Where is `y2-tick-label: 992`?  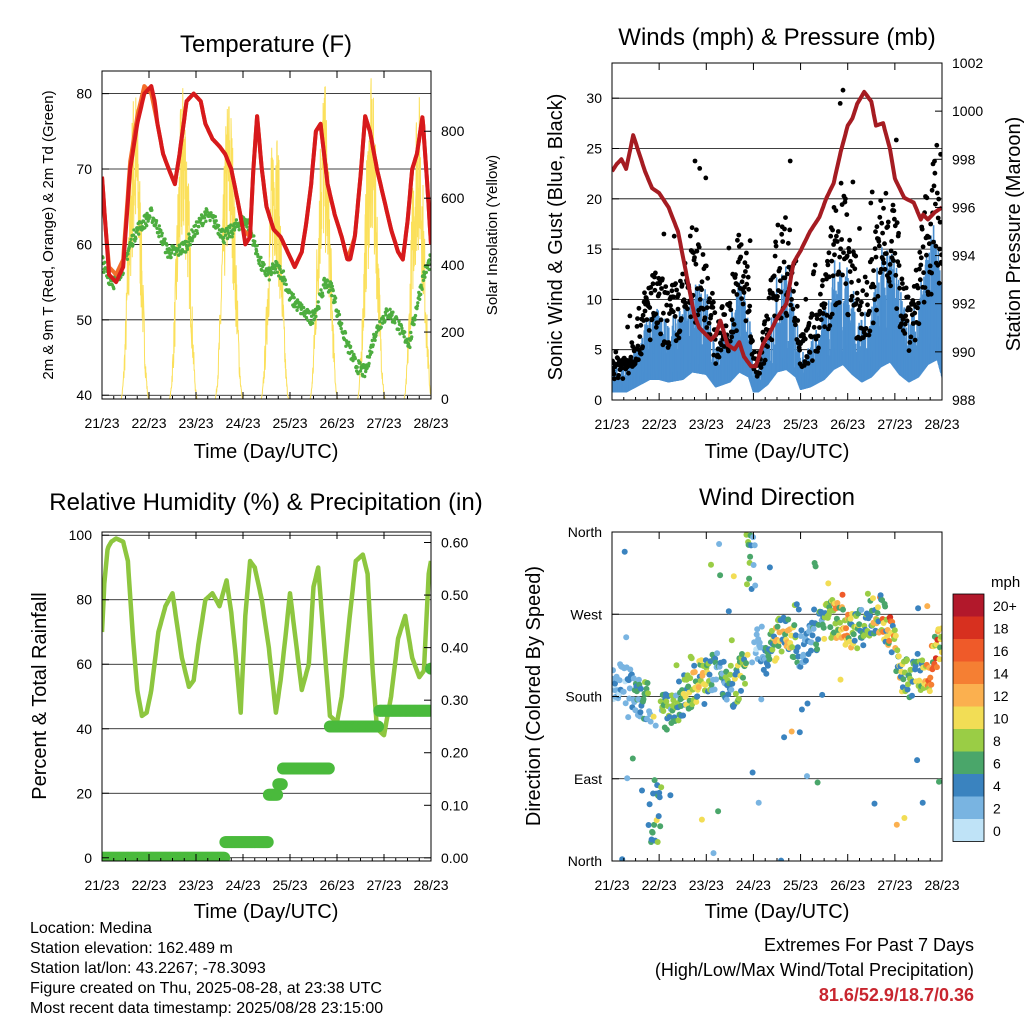 y2-tick-label: 992 is located at coordinates (964, 304).